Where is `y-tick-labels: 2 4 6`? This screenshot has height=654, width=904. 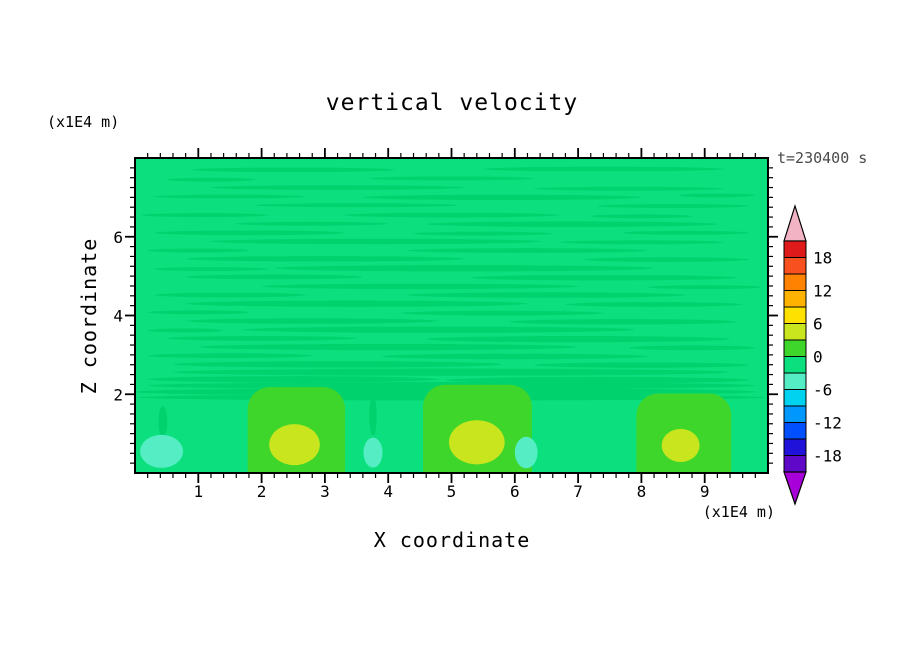
y-tick-labels: 2 4 6 is located at coordinates (118, 316).